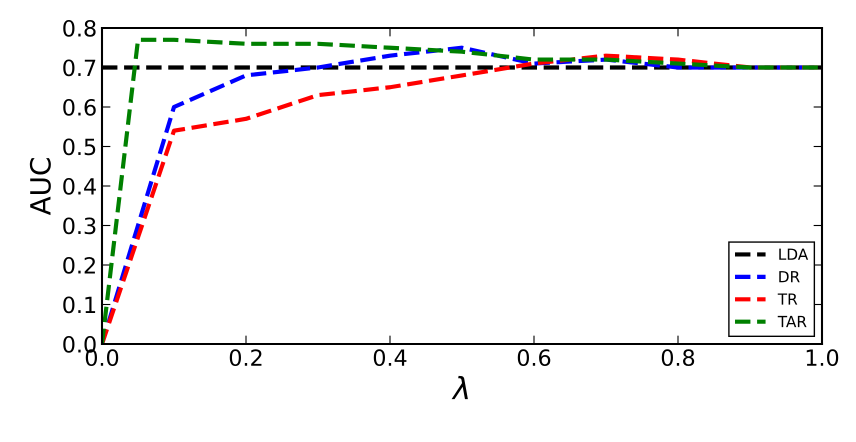 The image size is (856, 442). I want to click on y-tick-label: 0.1, so click(79, 305).